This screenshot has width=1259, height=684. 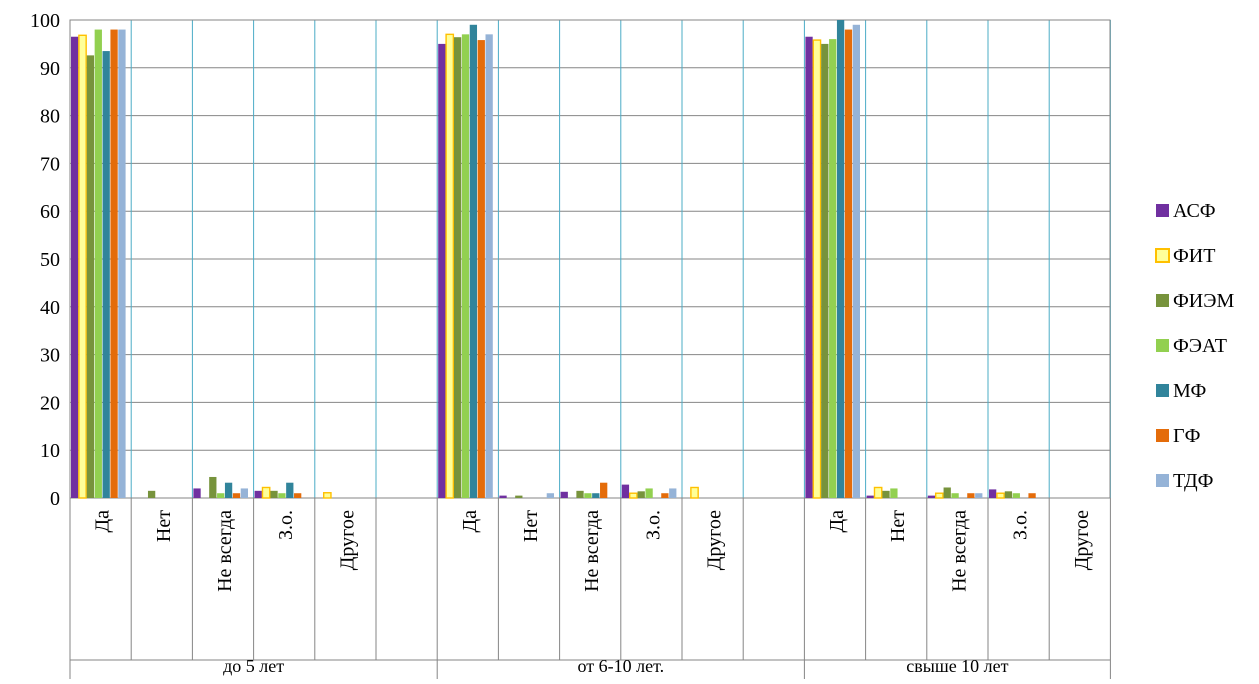 I want to click on y-tick-label: 70, so click(x=50, y=164).